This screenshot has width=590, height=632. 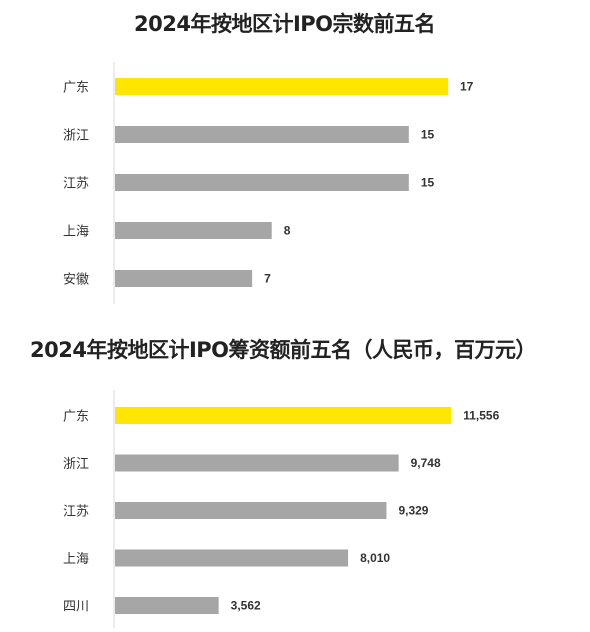 I want to click on chart-title-ipo-amount: 2024年按地区计IPO筹资额前五名（人民币，百万元）, so click(x=283, y=350).